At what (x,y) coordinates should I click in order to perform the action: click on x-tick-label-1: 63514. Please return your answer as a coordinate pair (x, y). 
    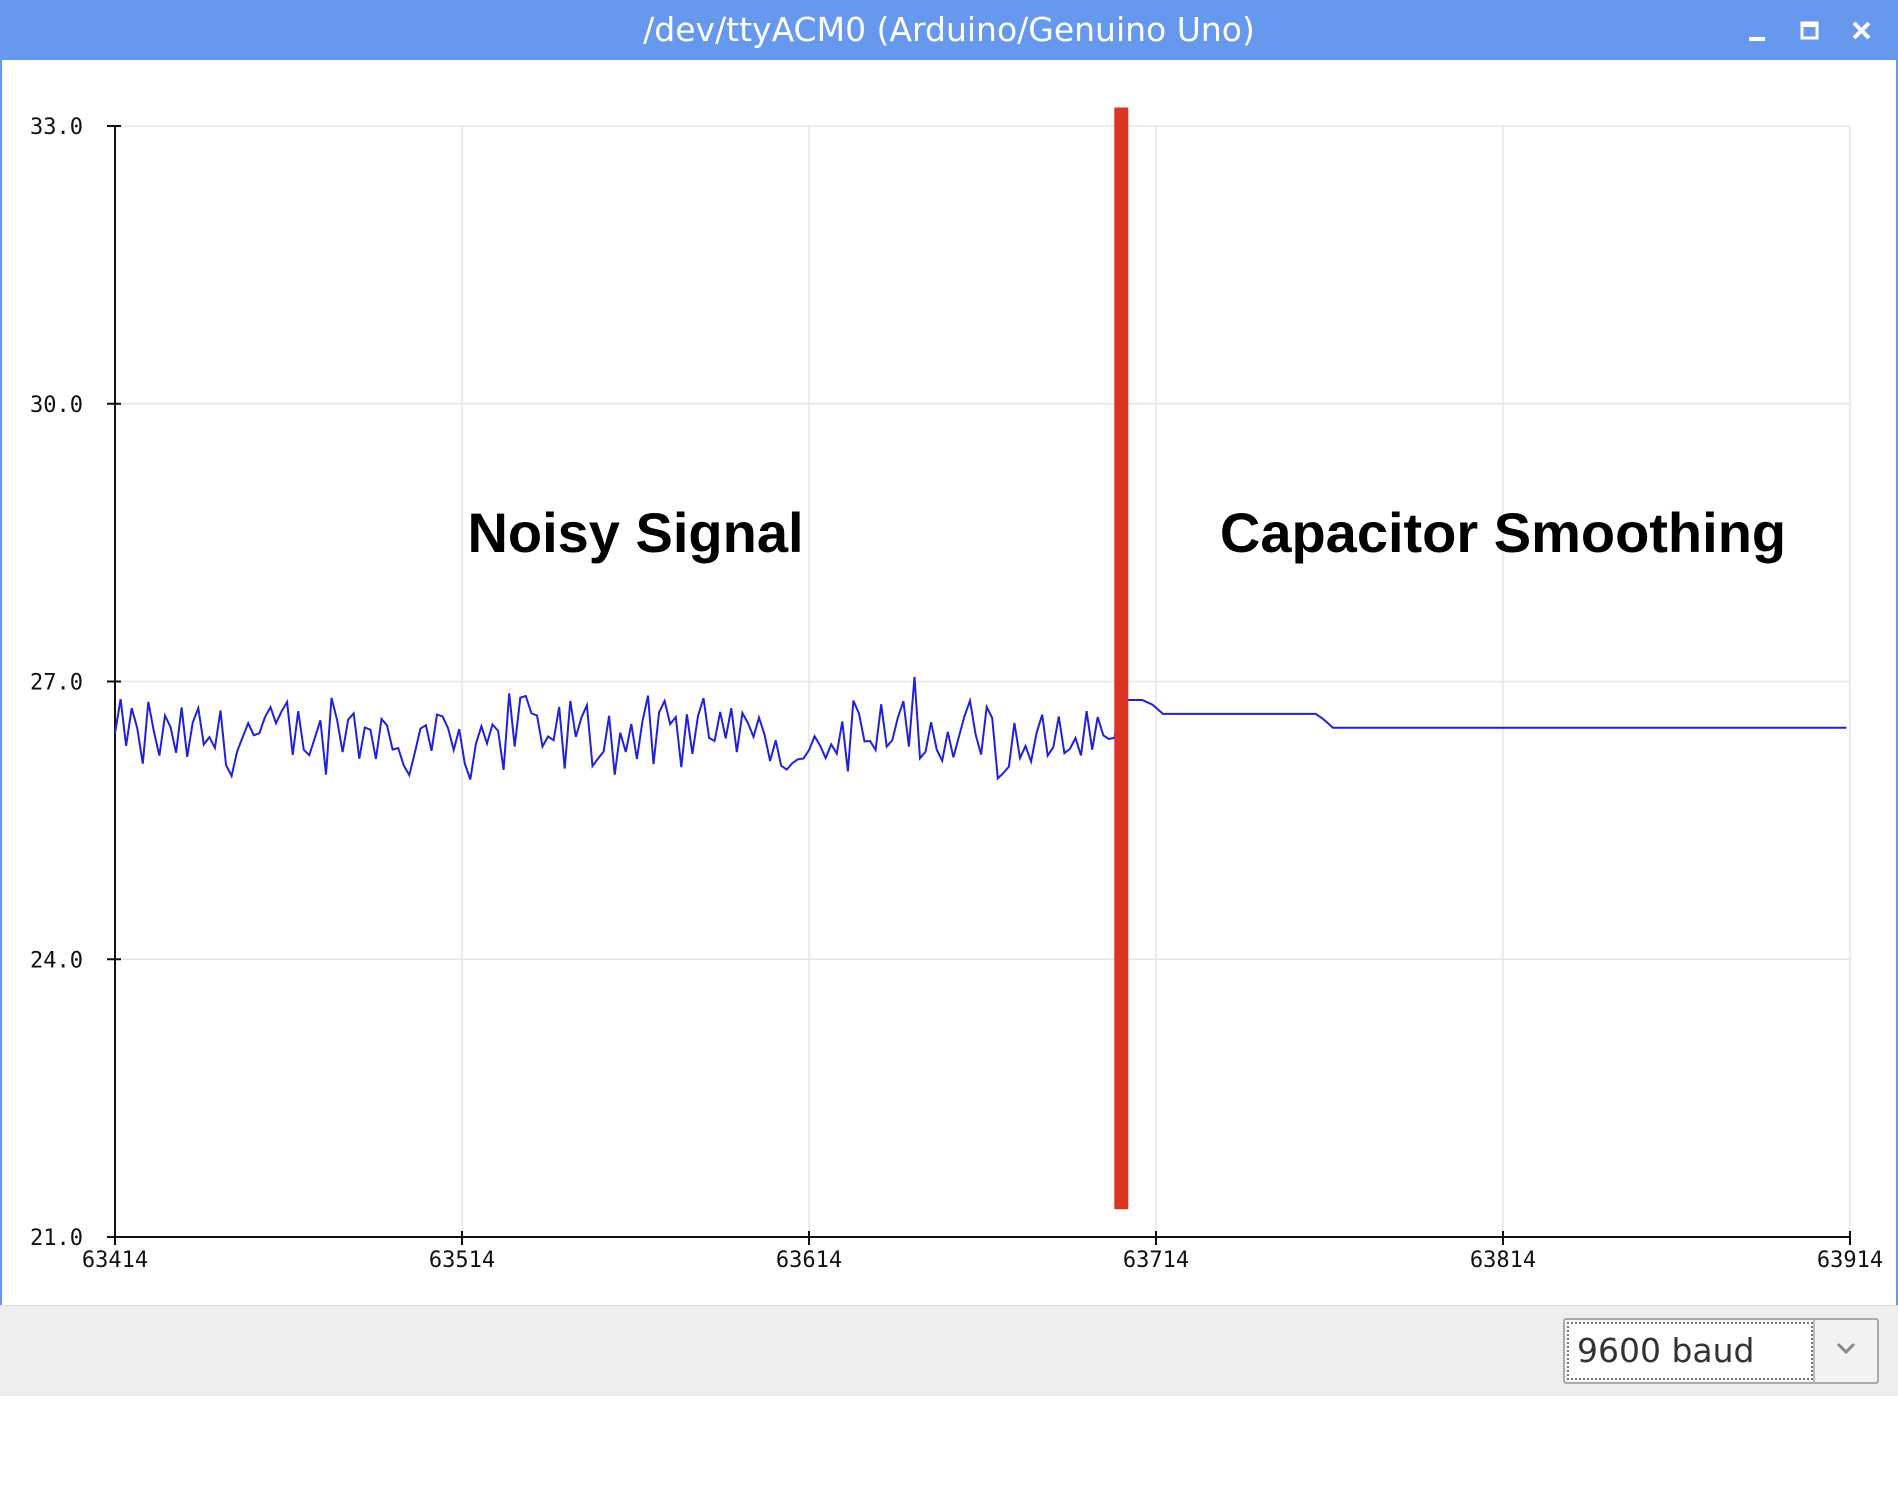
    Looking at the image, I should click on (462, 1260).